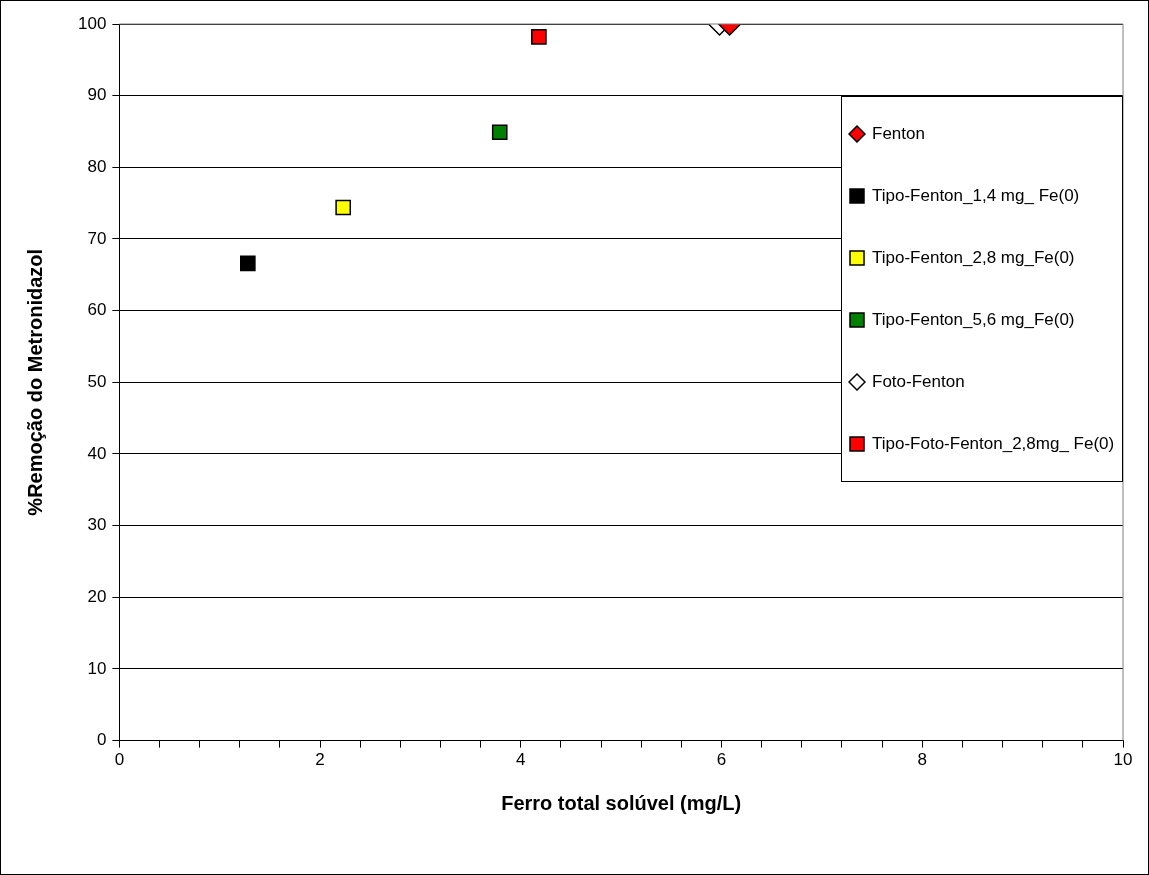  Describe the element at coordinates (898, 133) in the screenshot. I see `legend-label: Fenton` at that location.